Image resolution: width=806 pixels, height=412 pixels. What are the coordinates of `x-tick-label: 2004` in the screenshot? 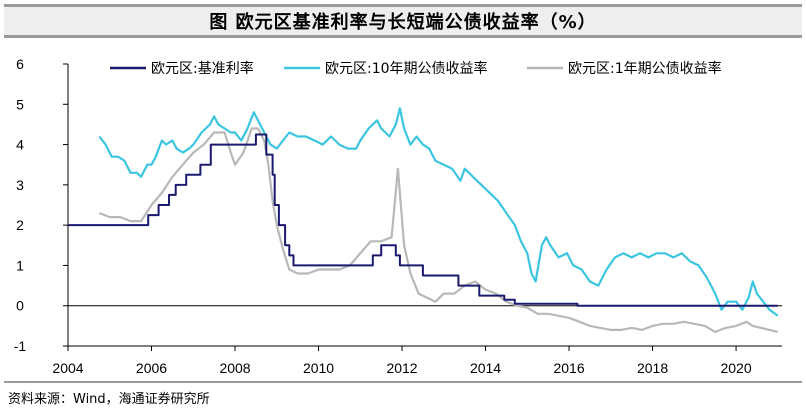 It's located at (67, 368).